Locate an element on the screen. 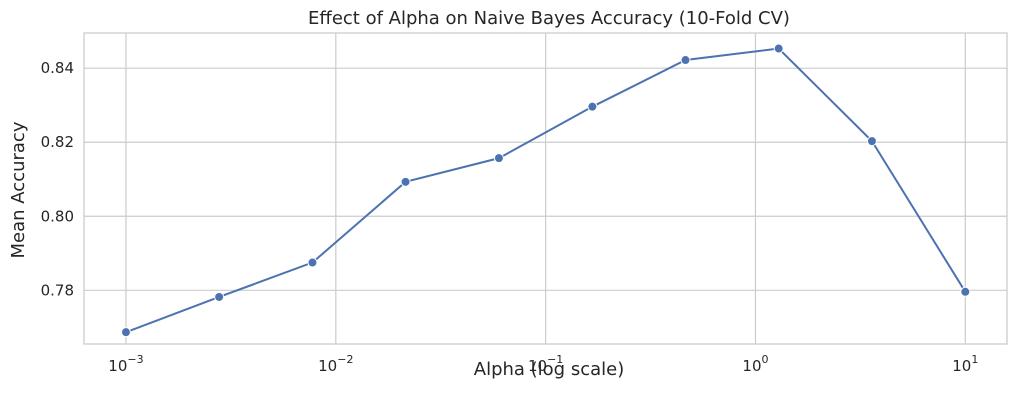 The width and height of the screenshot is (1023, 415). y-tick-label: 0.78 is located at coordinates (57, 290).